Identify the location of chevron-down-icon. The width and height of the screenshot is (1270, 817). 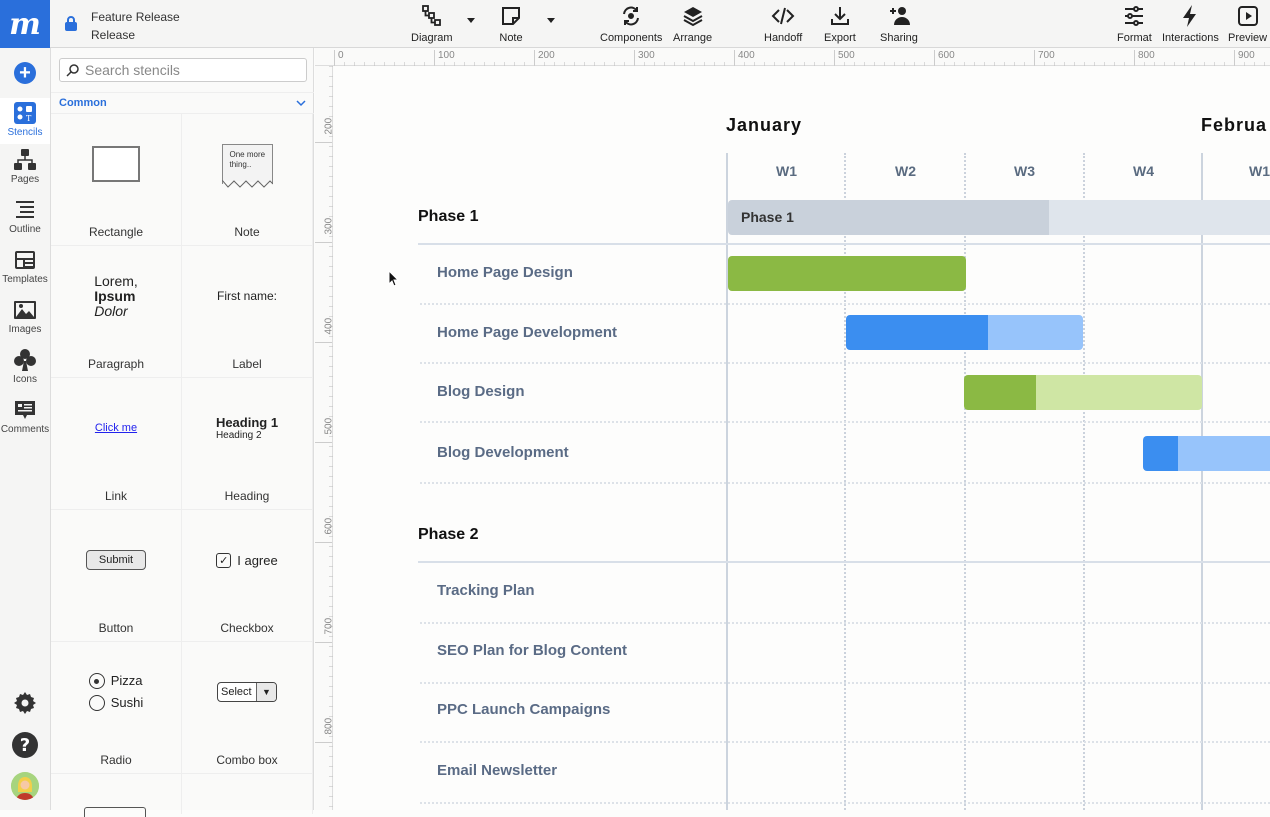
(301, 103).